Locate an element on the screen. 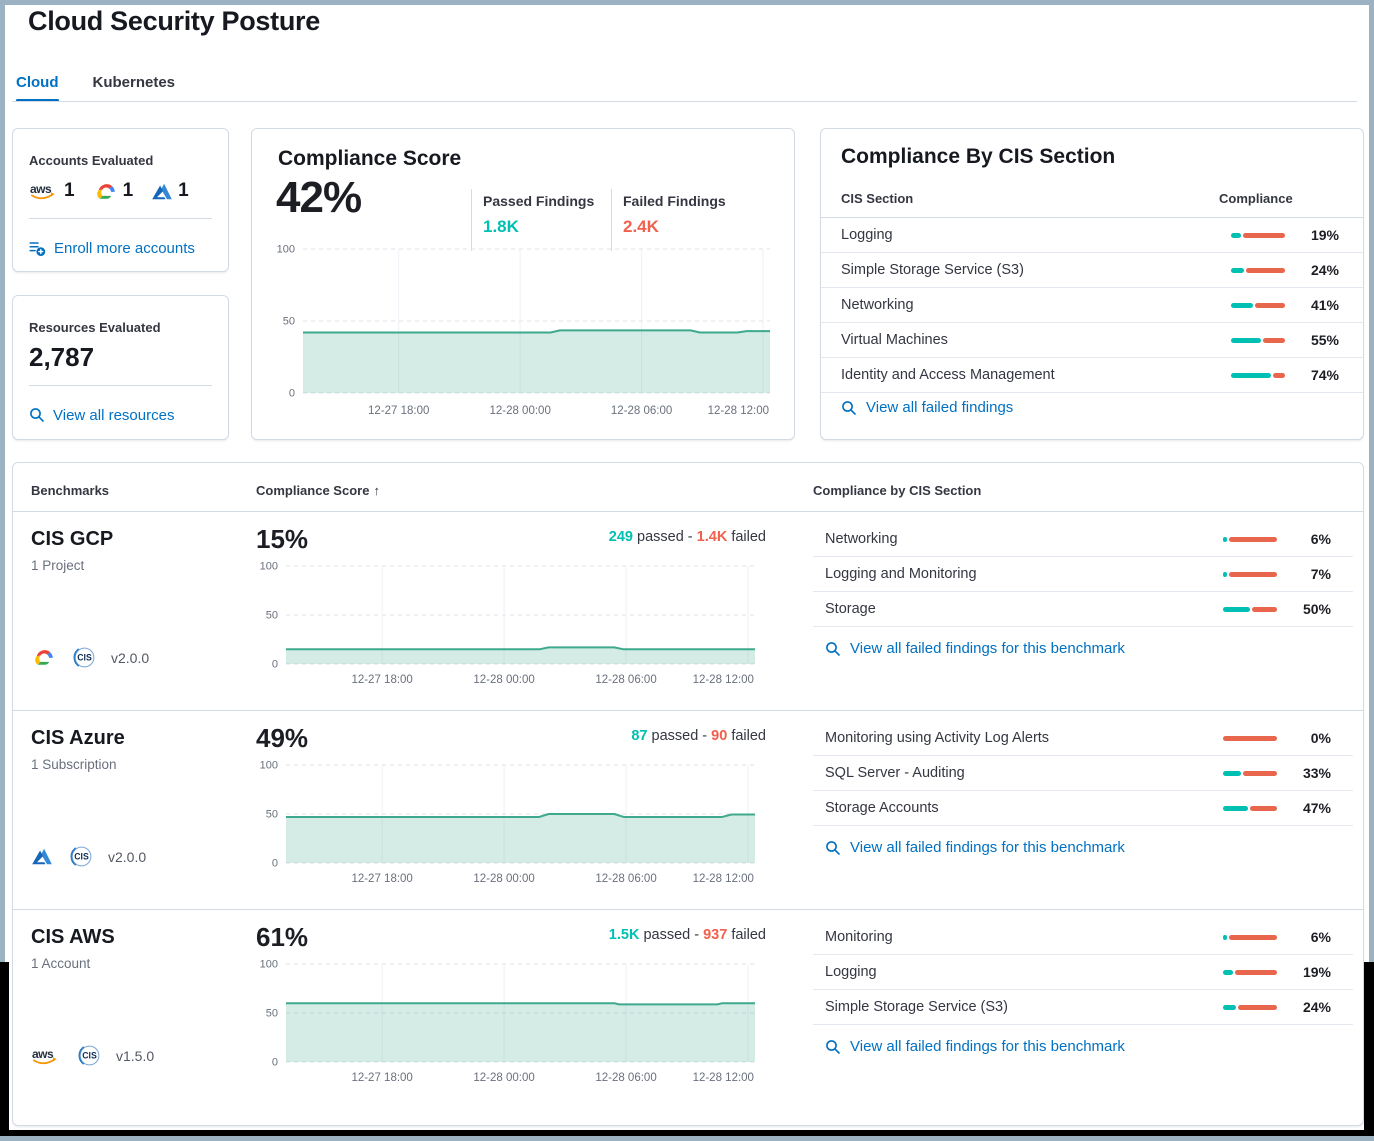 This screenshot has width=1374, height=1141. compliance-percent: 7% is located at coordinates (1320, 574).